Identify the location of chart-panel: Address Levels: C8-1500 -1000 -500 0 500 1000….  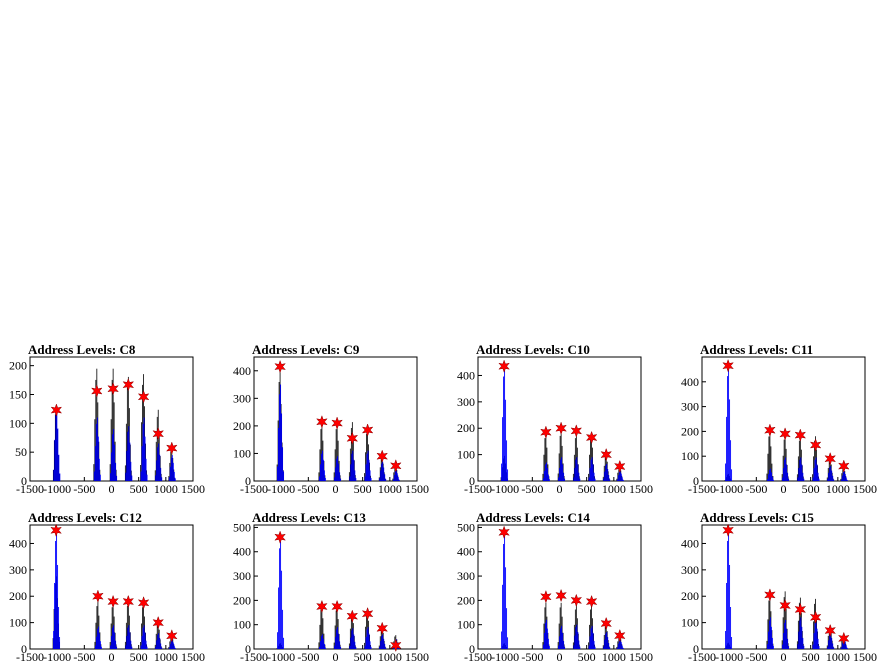
(107, 419).